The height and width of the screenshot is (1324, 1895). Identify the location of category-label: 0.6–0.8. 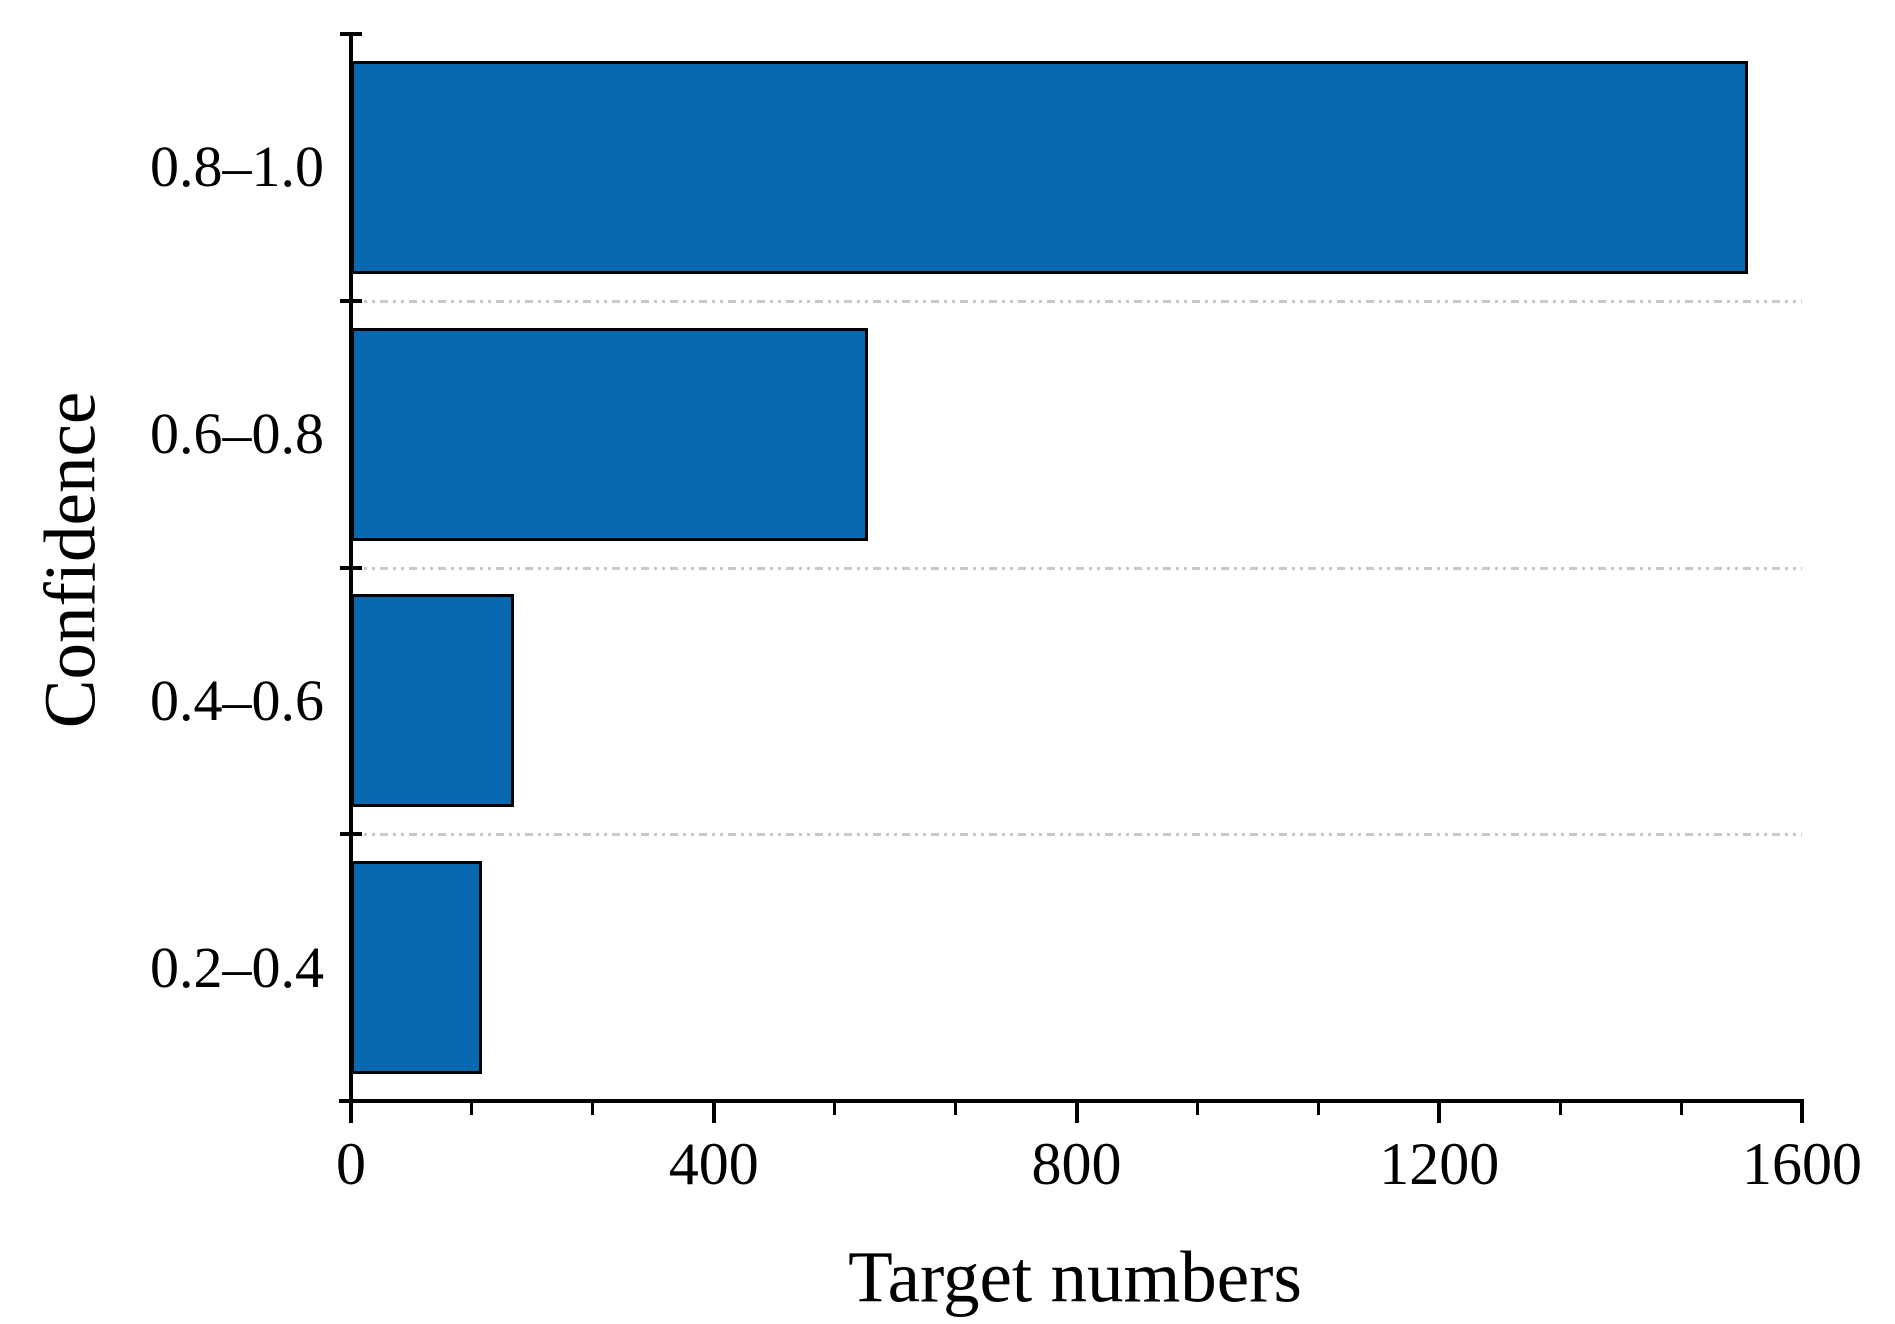
(237, 434).